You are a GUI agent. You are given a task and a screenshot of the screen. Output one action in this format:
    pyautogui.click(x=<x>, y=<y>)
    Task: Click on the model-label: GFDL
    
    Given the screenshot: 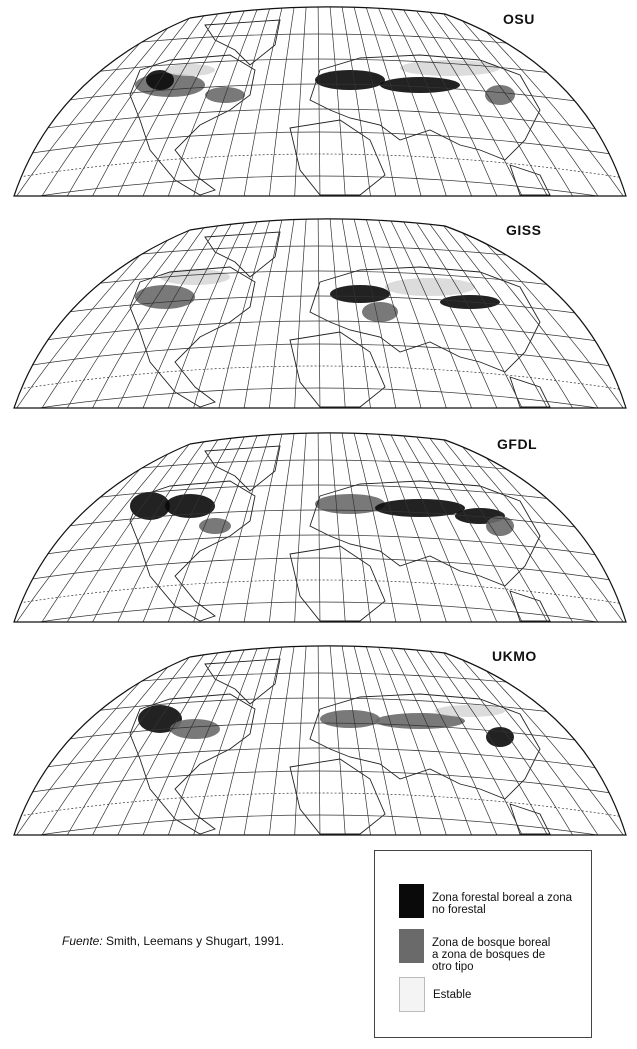 What is the action you would take?
    pyautogui.click(x=517, y=444)
    